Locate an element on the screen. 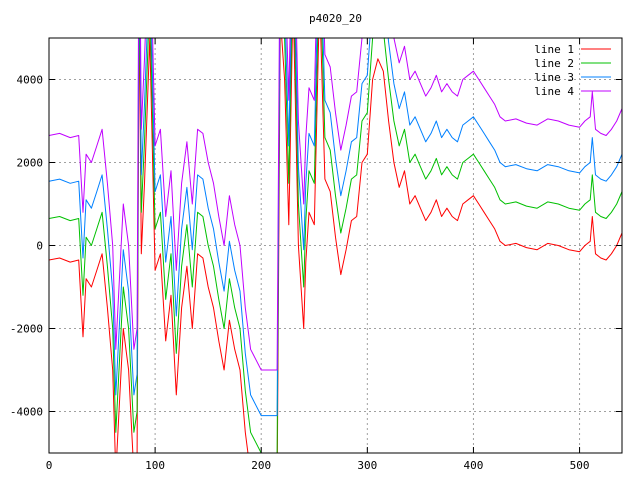 The height and width of the screenshot is (480, 640). chart-title: p4020_20 is located at coordinates (335, 18).